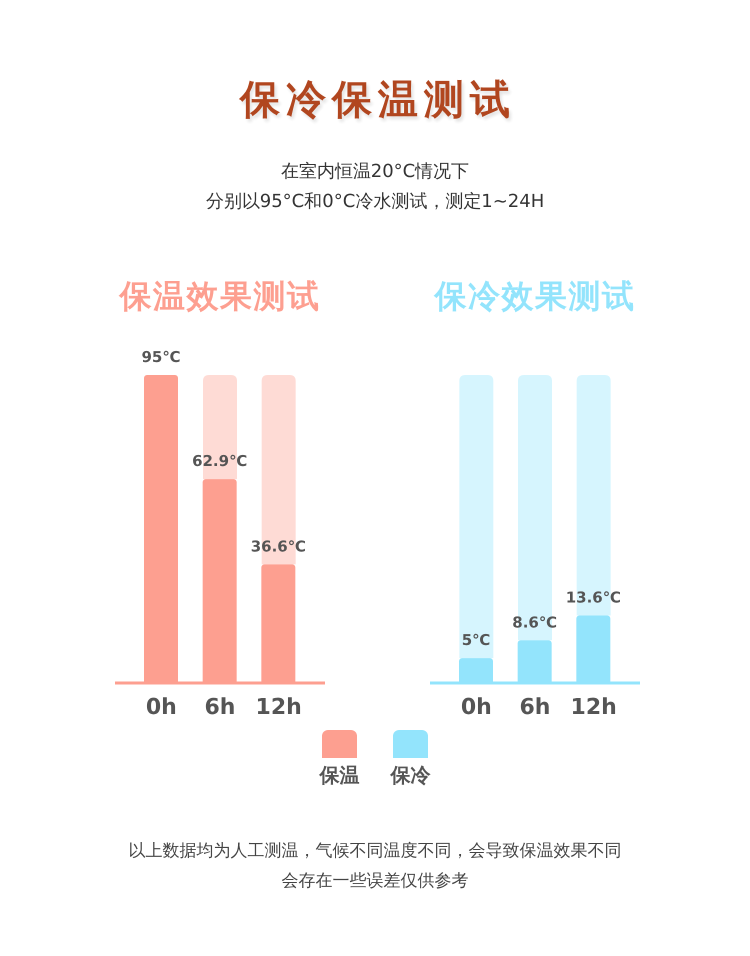 This screenshot has height=956, width=750. What do you see at coordinates (220, 296) in the screenshot?
I see `chart-title: 保温效果测试` at bounding box center [220, 296].